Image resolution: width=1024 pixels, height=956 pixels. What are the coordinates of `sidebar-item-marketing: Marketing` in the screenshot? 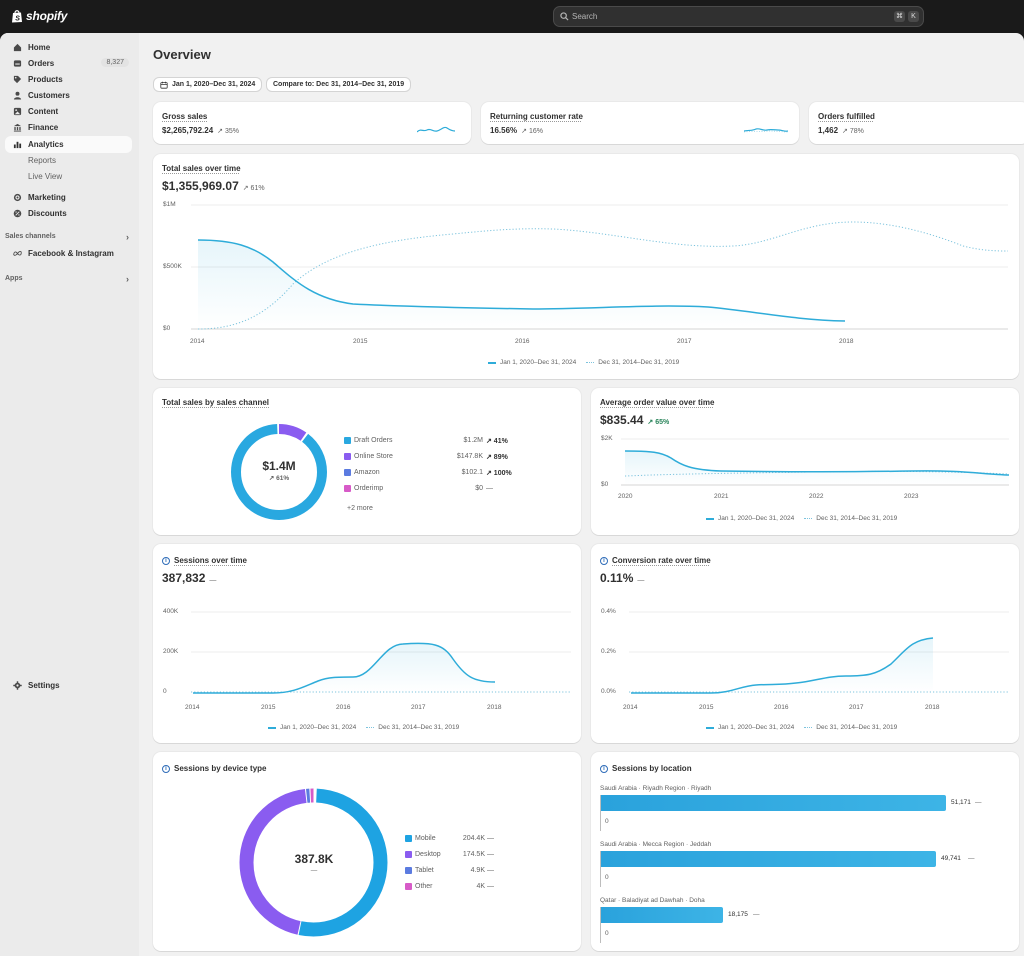 It's located at (68, 197).